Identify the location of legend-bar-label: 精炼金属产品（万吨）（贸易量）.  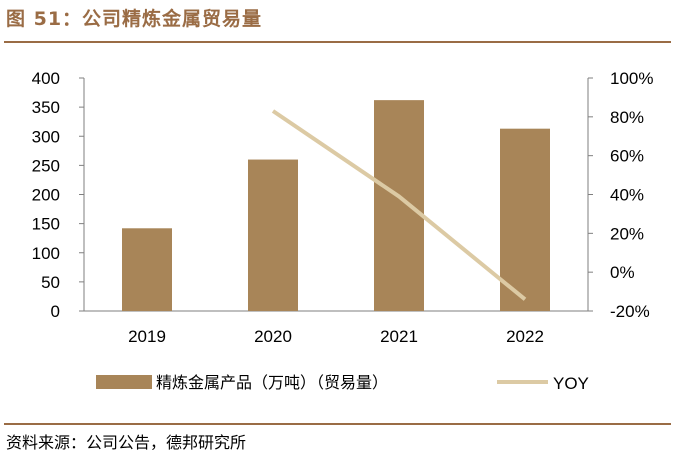
(272, 382).